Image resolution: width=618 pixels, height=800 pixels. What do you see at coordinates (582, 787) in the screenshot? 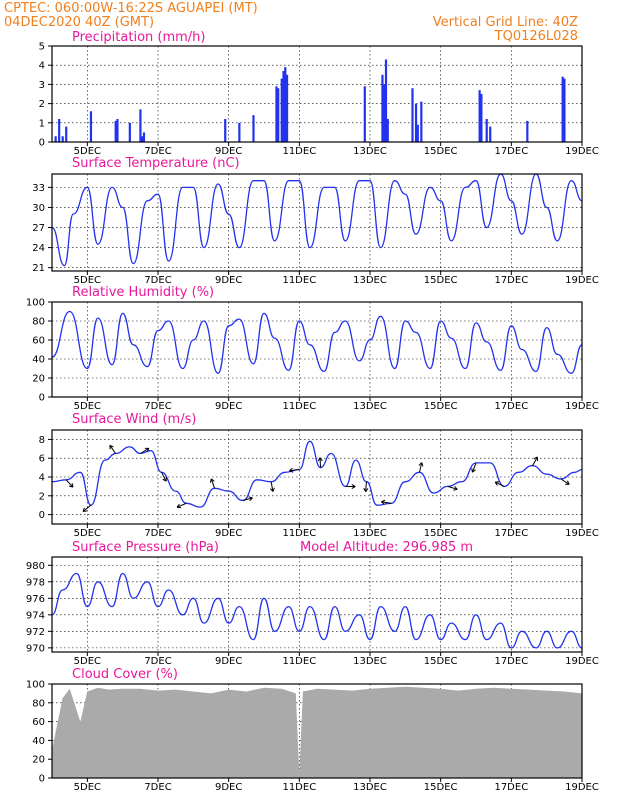
I see `cloud-xtick-label: 19DEC` at bounding box center [582, 787].